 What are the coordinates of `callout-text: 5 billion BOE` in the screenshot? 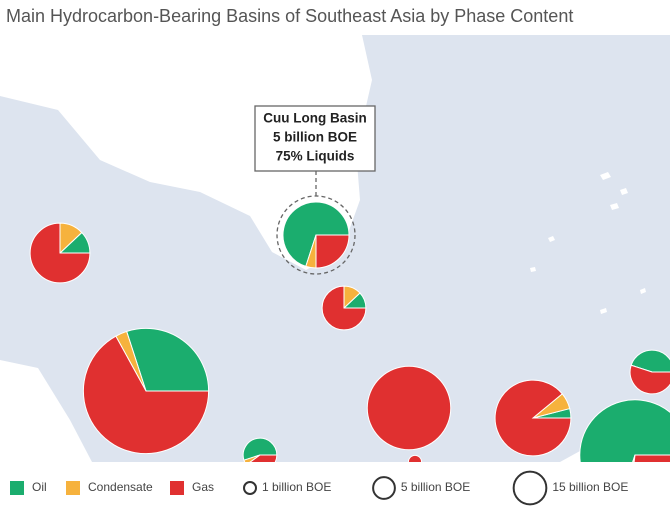 It's located at (315, 137).